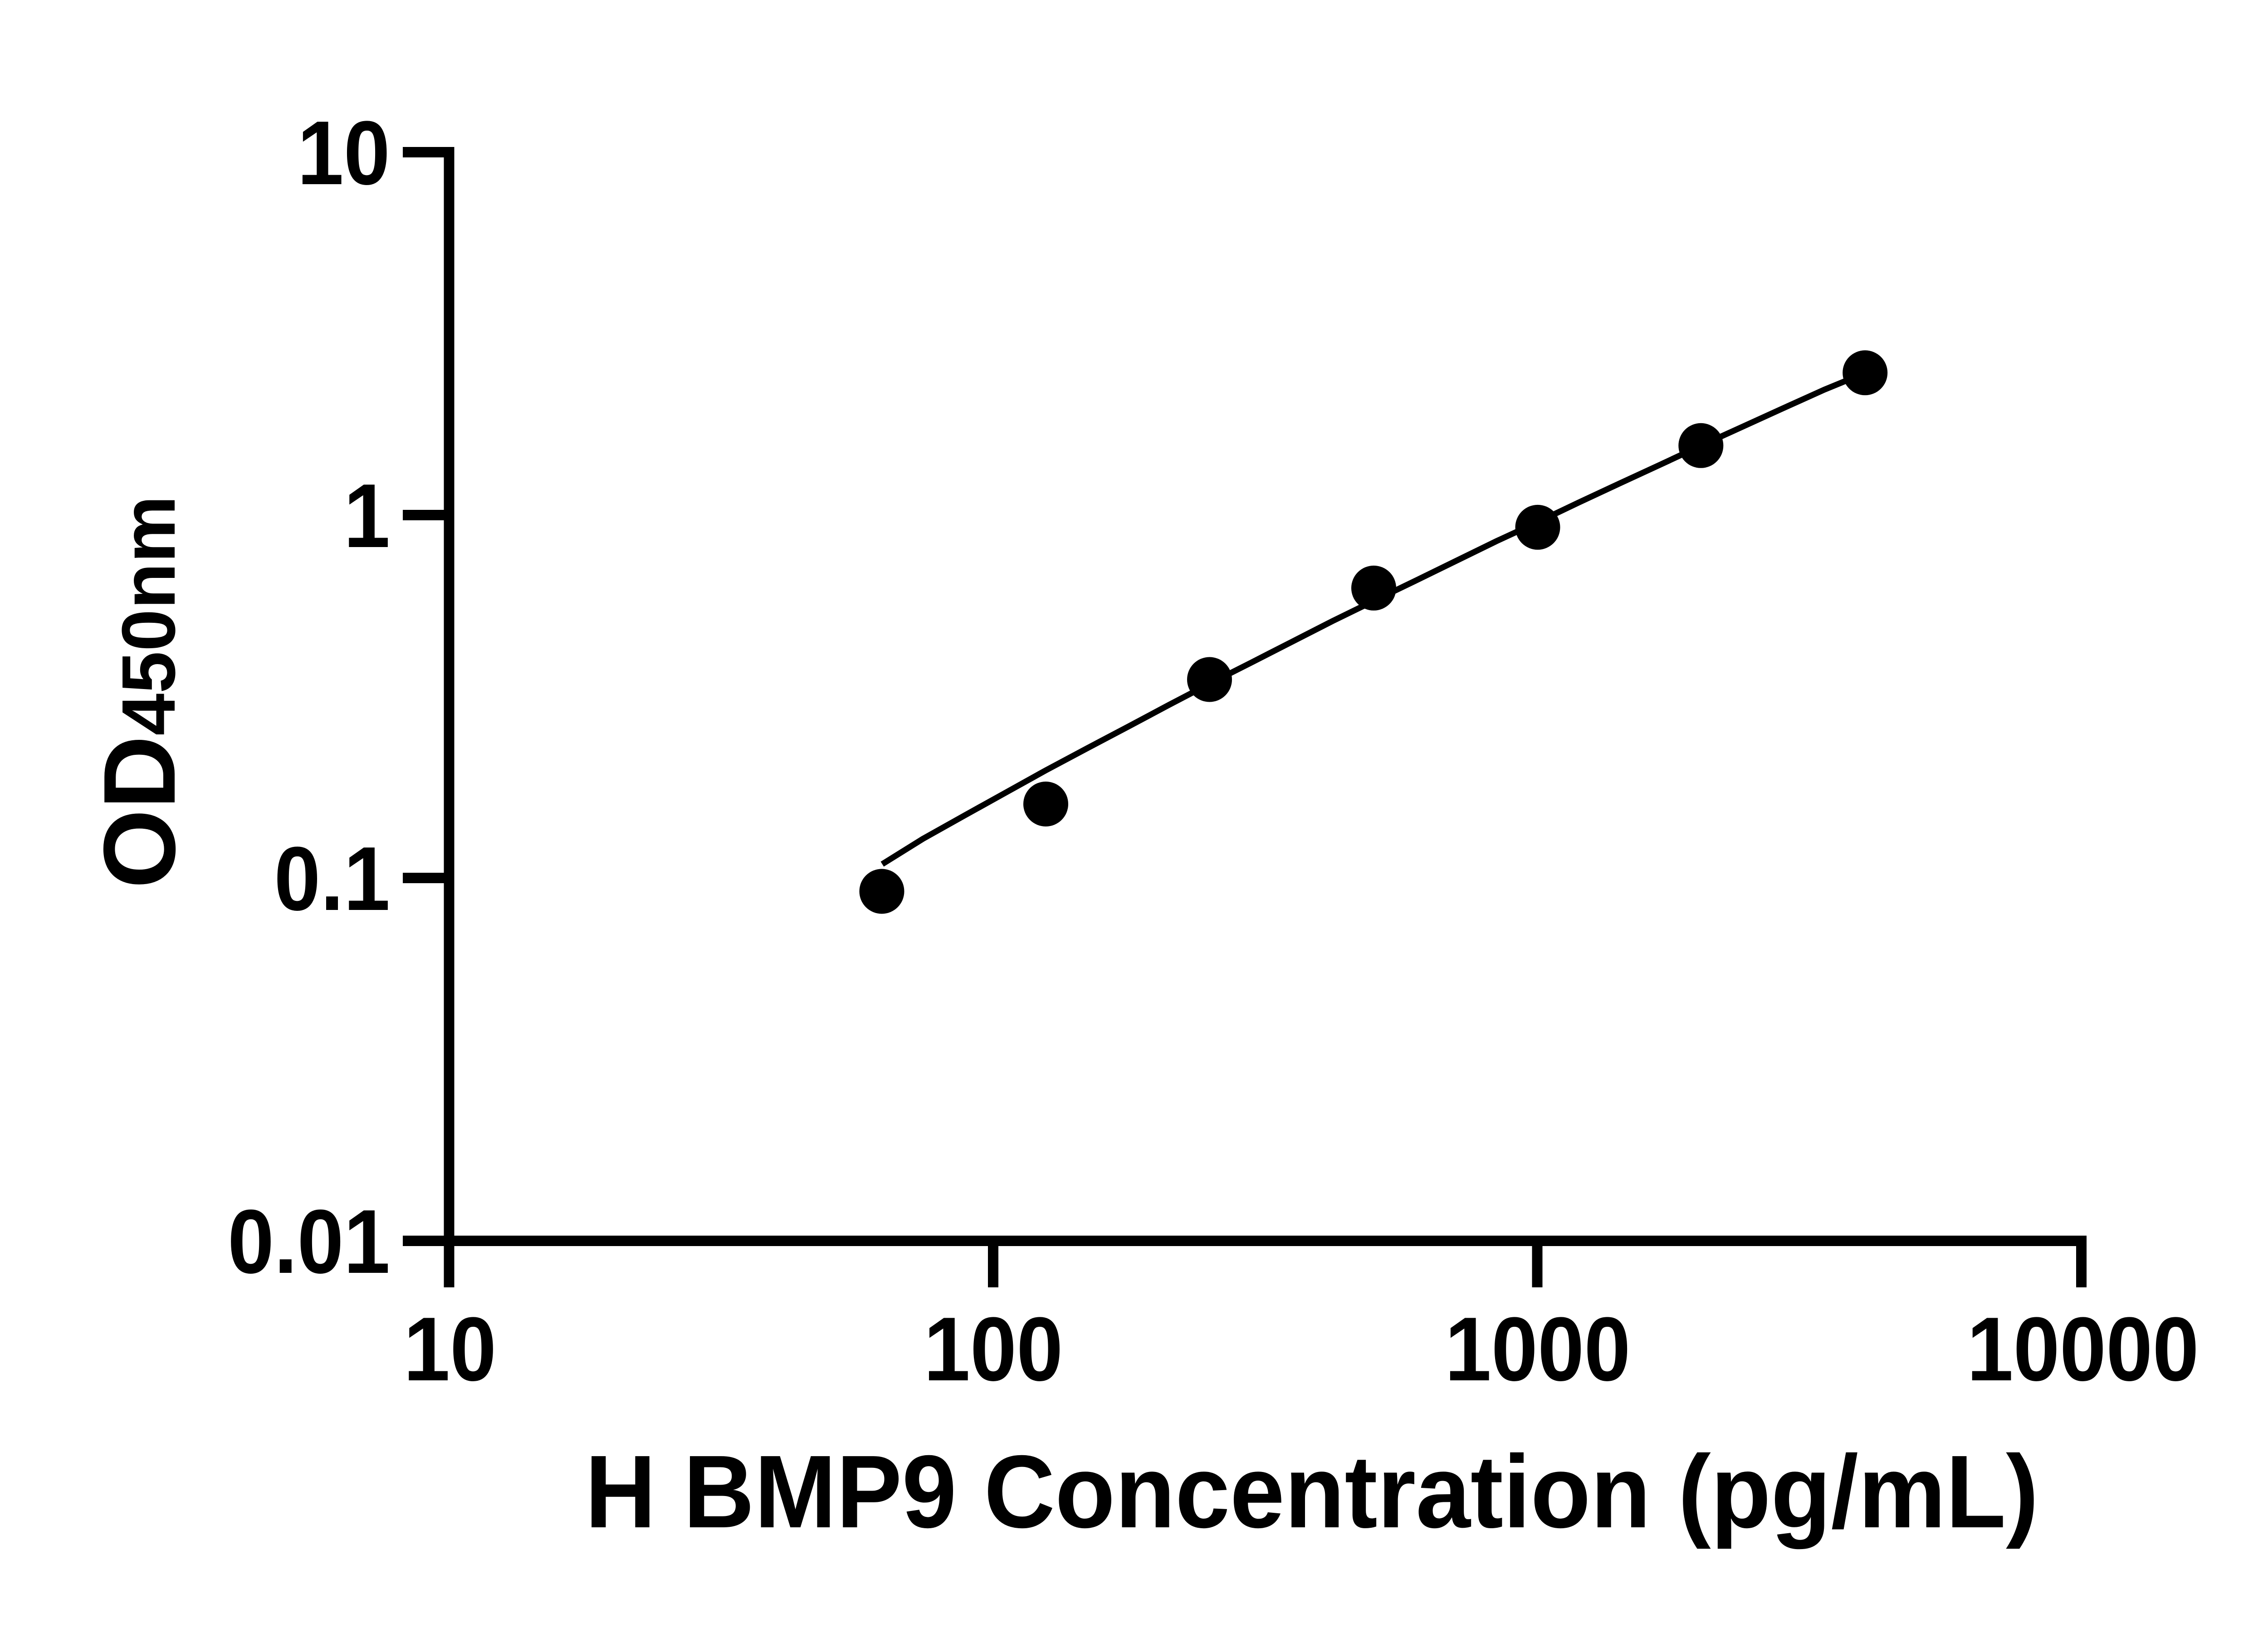  Describe the element at coordinates (332, 878) in the screenshot. I see `svg-text: 0.1` at that location.